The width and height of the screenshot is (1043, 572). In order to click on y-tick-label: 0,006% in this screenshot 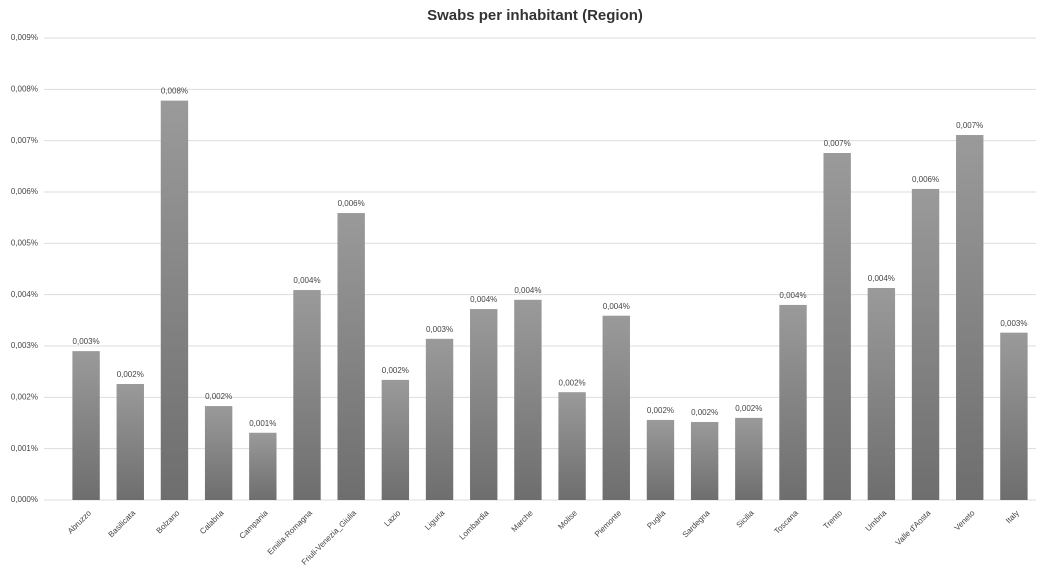, I will do `click(24, 191)`.